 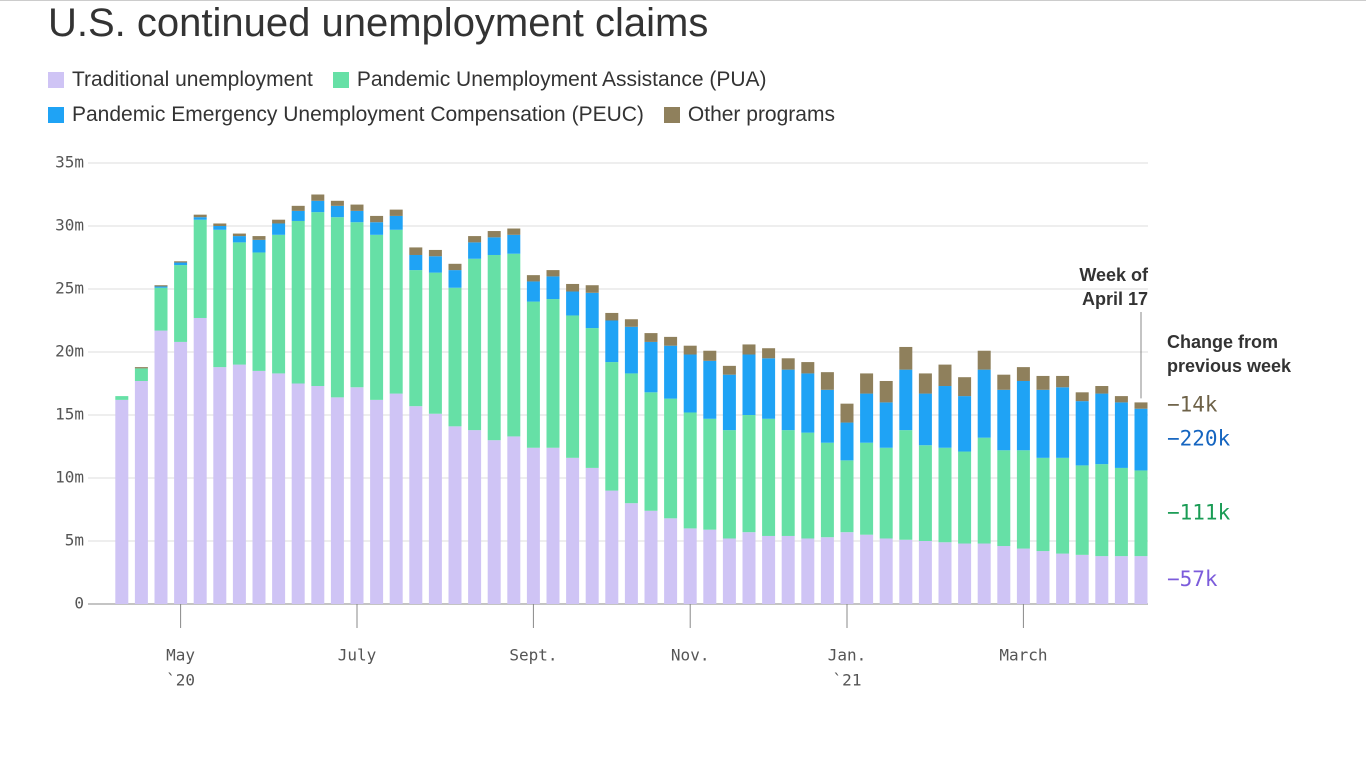 I want to click on y-tick-label: 35m, so click(x=69, y=162).